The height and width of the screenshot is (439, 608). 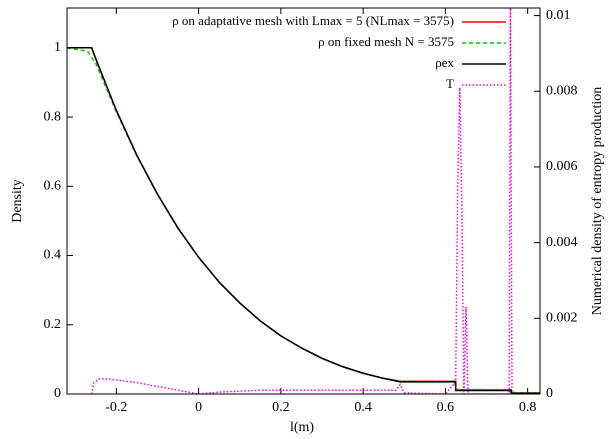 I want to click on x-tick-label: -0.2, so click(x=116, y=407).